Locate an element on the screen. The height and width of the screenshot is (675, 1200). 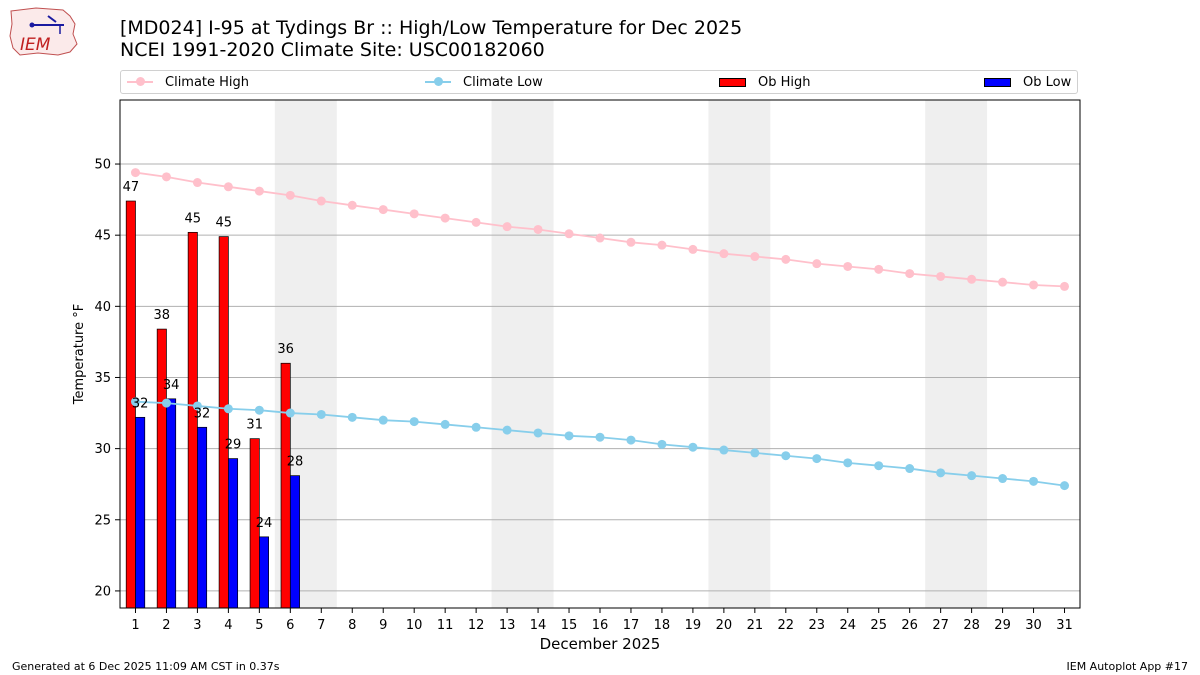
y-tick-label: 45 is located at coordinates (102, 236).